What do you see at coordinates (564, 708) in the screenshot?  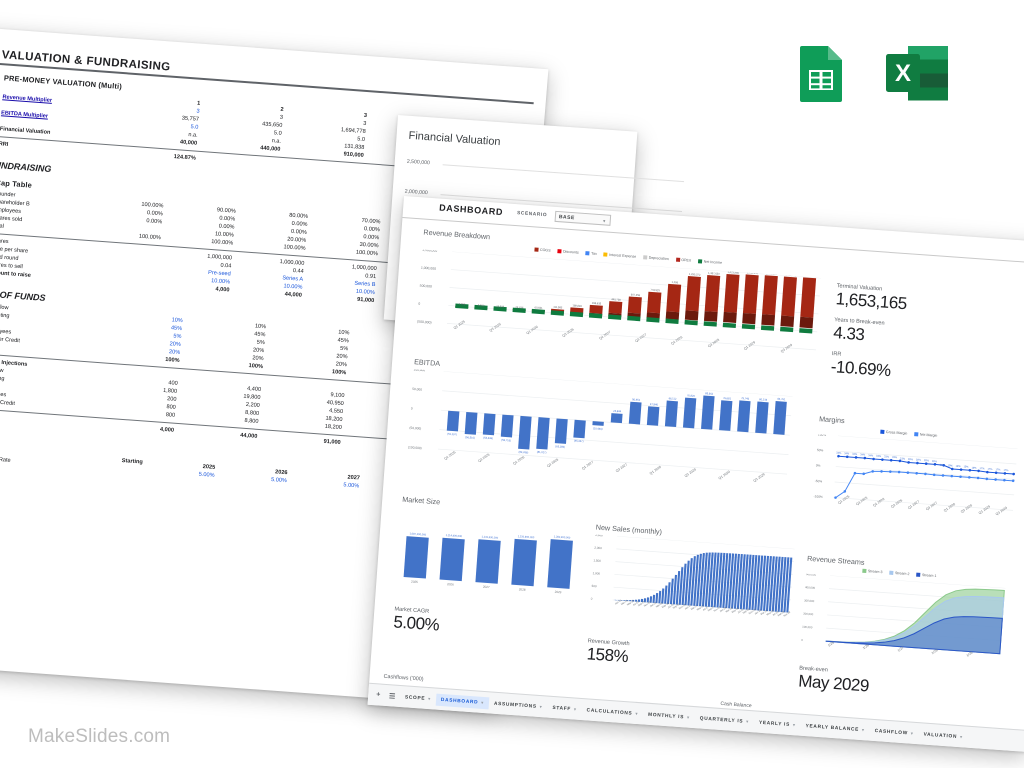 I see `sheet-tab-staff: STAFF ▾` at bounding box center [564, 708].